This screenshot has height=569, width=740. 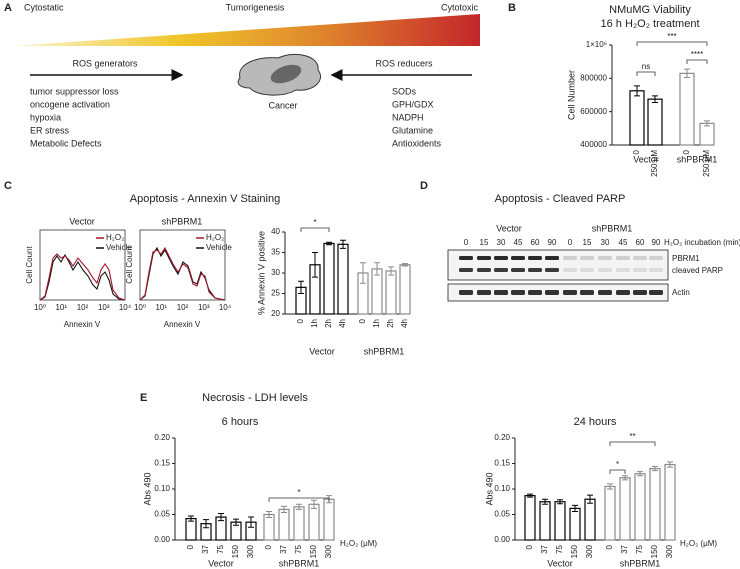 What do you see at coordinates (686, 258) in the screenshot?
I see `band-label: PBRM1` at bounding box center [686, 258].